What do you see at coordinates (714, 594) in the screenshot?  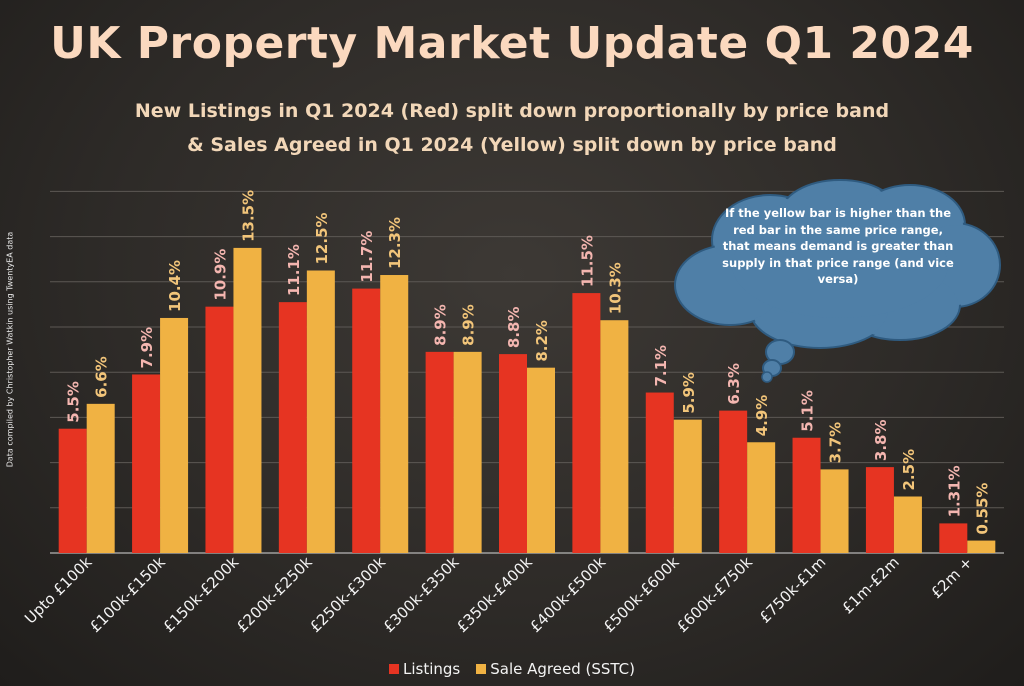 I see `x-tick-label: £600k-£750k` at bounding box center [714, 594].